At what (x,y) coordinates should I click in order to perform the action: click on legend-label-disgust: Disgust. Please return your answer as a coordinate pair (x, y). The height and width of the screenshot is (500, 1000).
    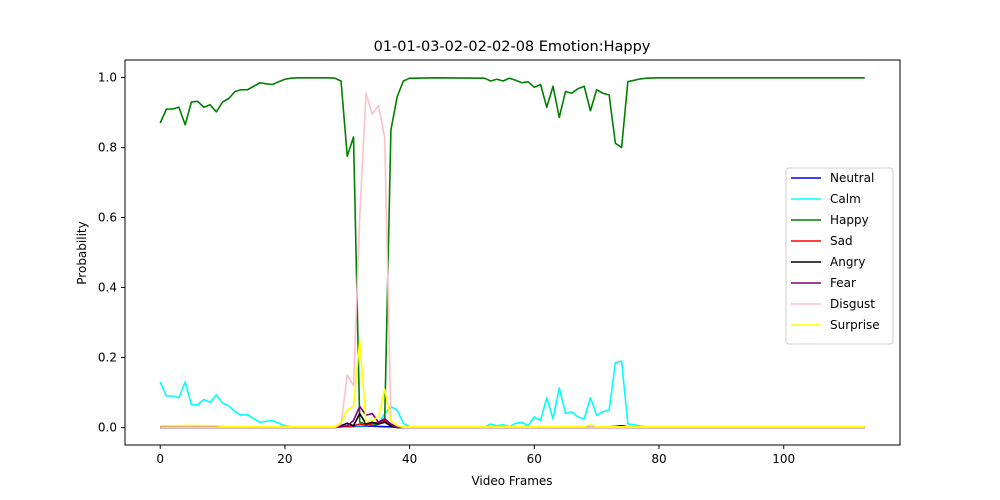
    Looking at the image, I should click on (852, 304).